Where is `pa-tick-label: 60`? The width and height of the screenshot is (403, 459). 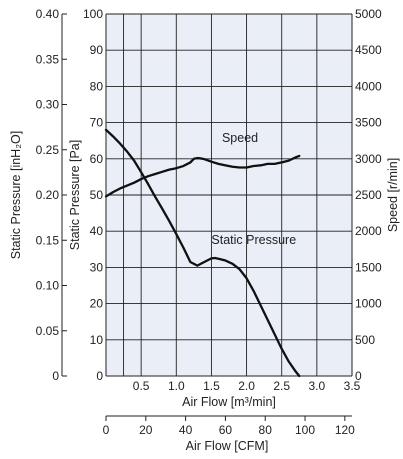
pa-tick-label: 60 is located at coordinates (97, 159).